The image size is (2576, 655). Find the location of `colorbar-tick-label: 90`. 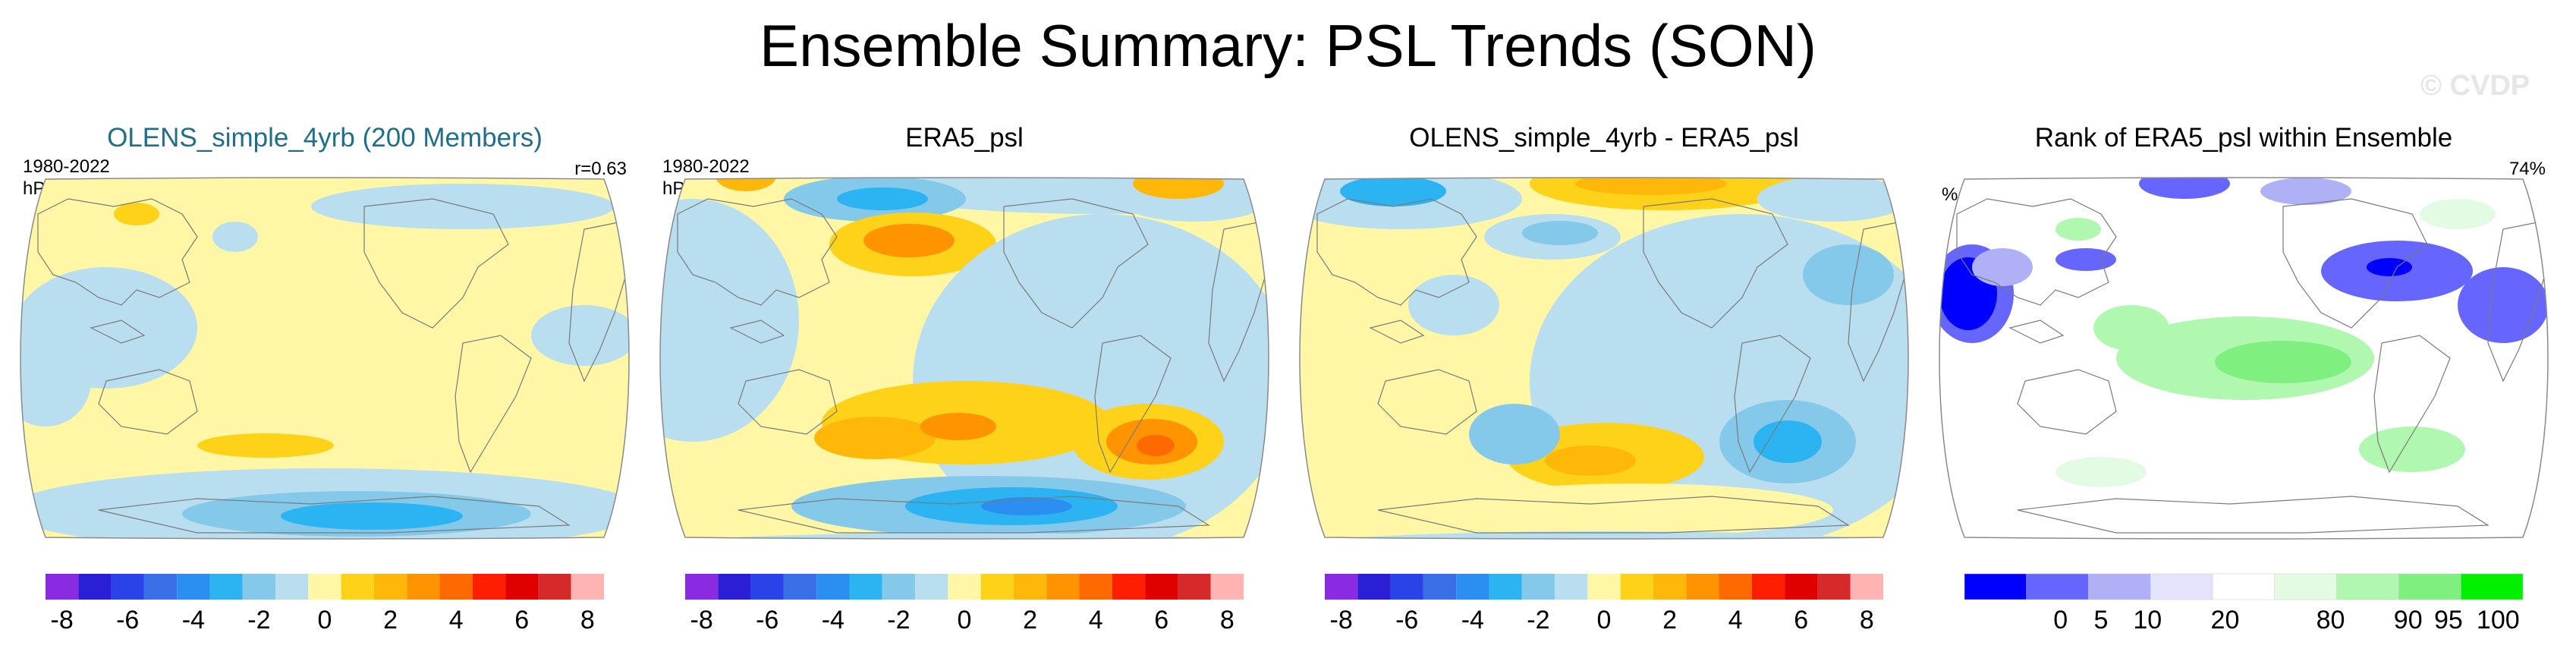

colorbar-tick-label: 90 is located at coordinates (2408, 620).